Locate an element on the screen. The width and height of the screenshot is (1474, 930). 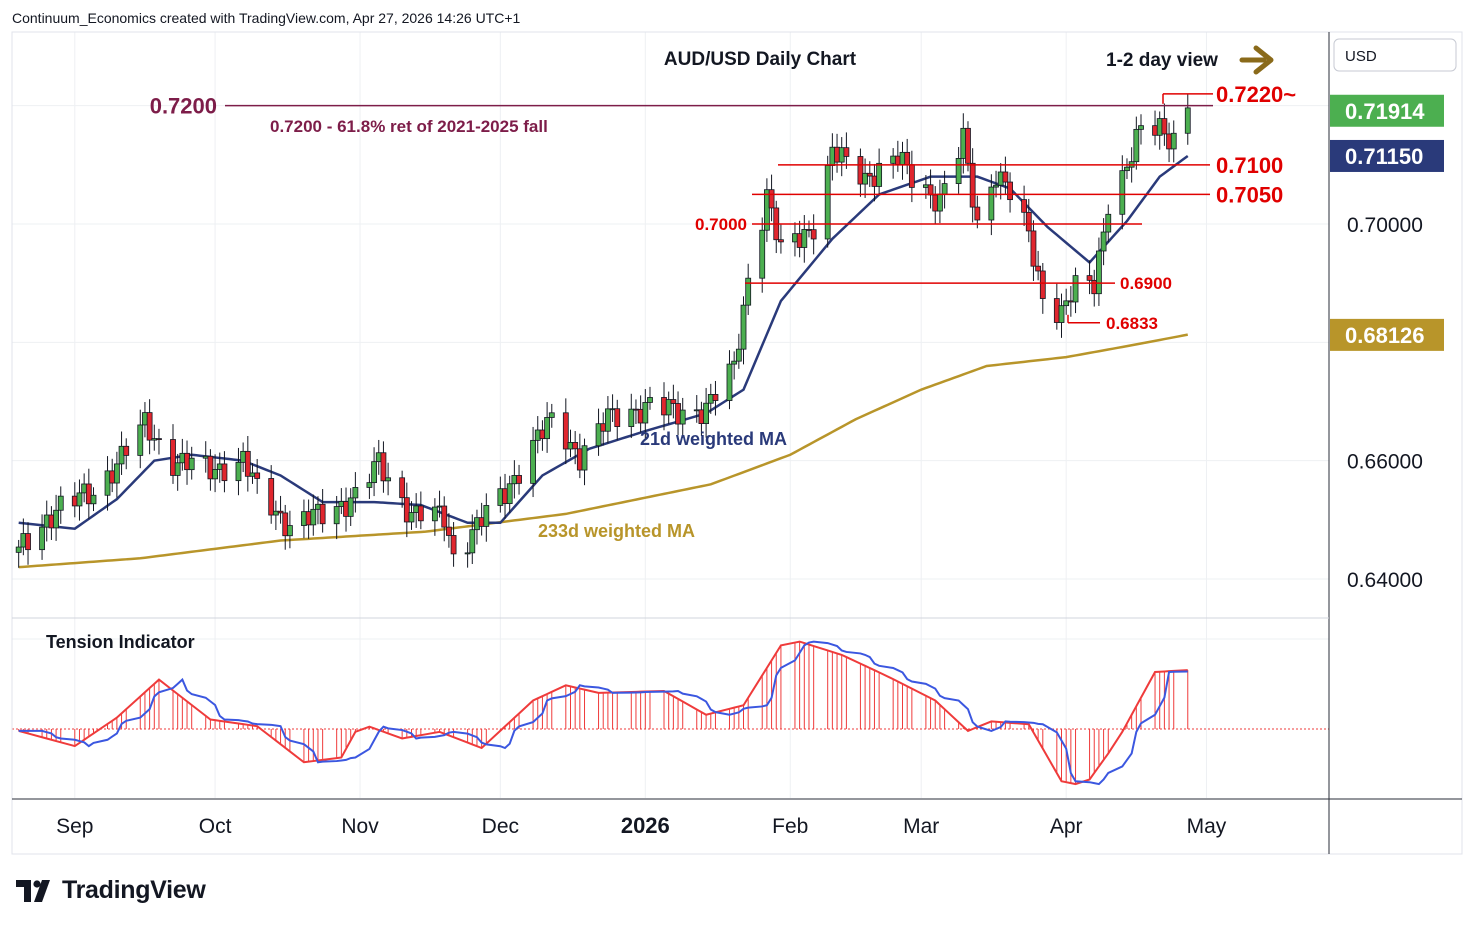
tradingview-logo: TradingView is located at coordinates (111, 890).